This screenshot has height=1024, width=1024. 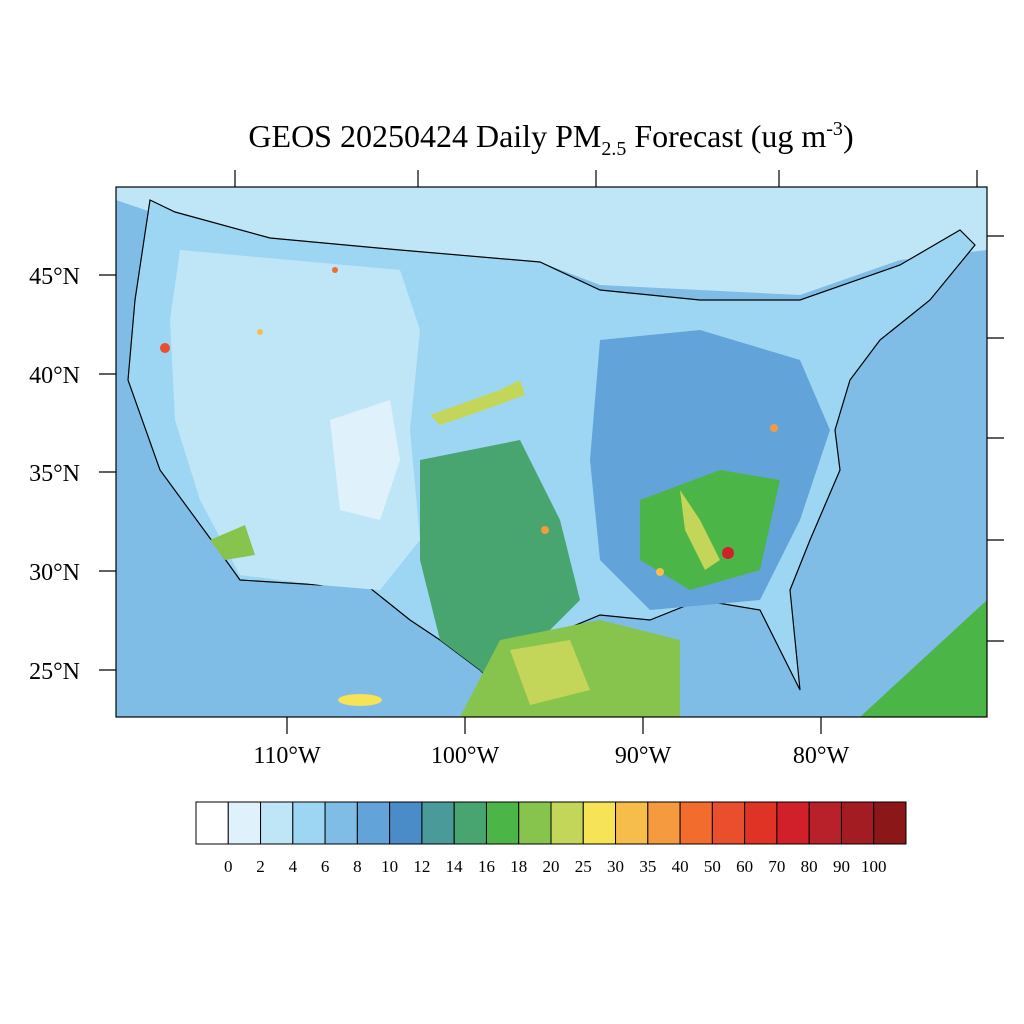 What do you see at coordinates (834, 129) in the screenshot?
I see `title-superscript: -3` at bounding box center [834, 129].